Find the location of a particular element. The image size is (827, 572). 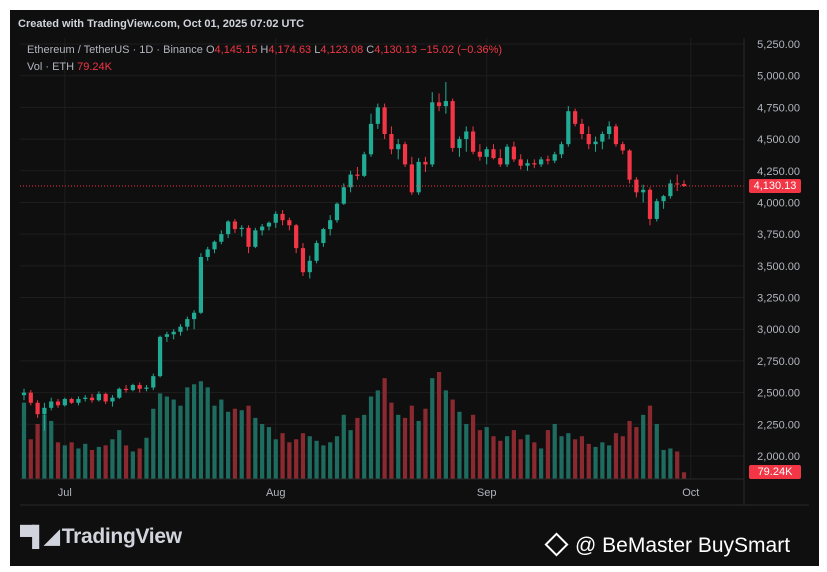

x-tick-label: Oct is located at coordinates (690, 493).